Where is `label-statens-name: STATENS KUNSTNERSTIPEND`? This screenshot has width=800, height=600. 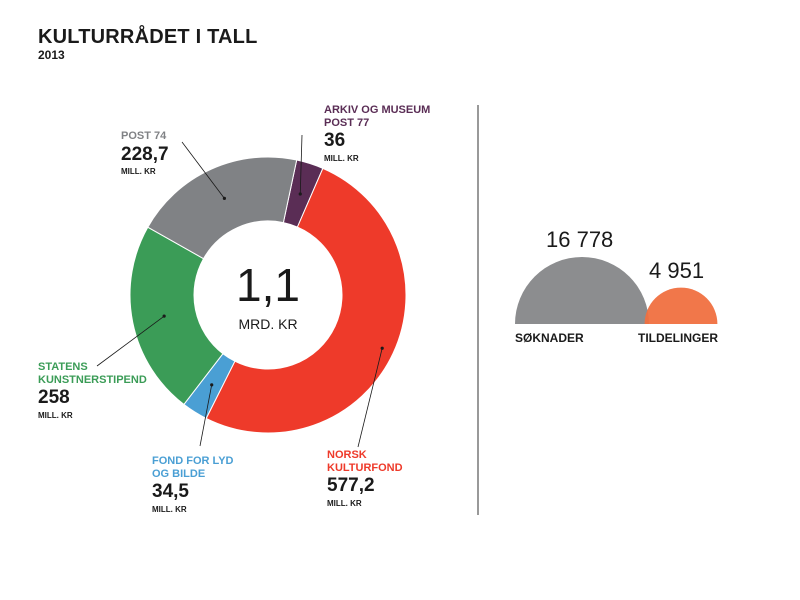 label-statens-name: STATENS KUNSTNERSTIPEND is located at coordinates (92, 373).